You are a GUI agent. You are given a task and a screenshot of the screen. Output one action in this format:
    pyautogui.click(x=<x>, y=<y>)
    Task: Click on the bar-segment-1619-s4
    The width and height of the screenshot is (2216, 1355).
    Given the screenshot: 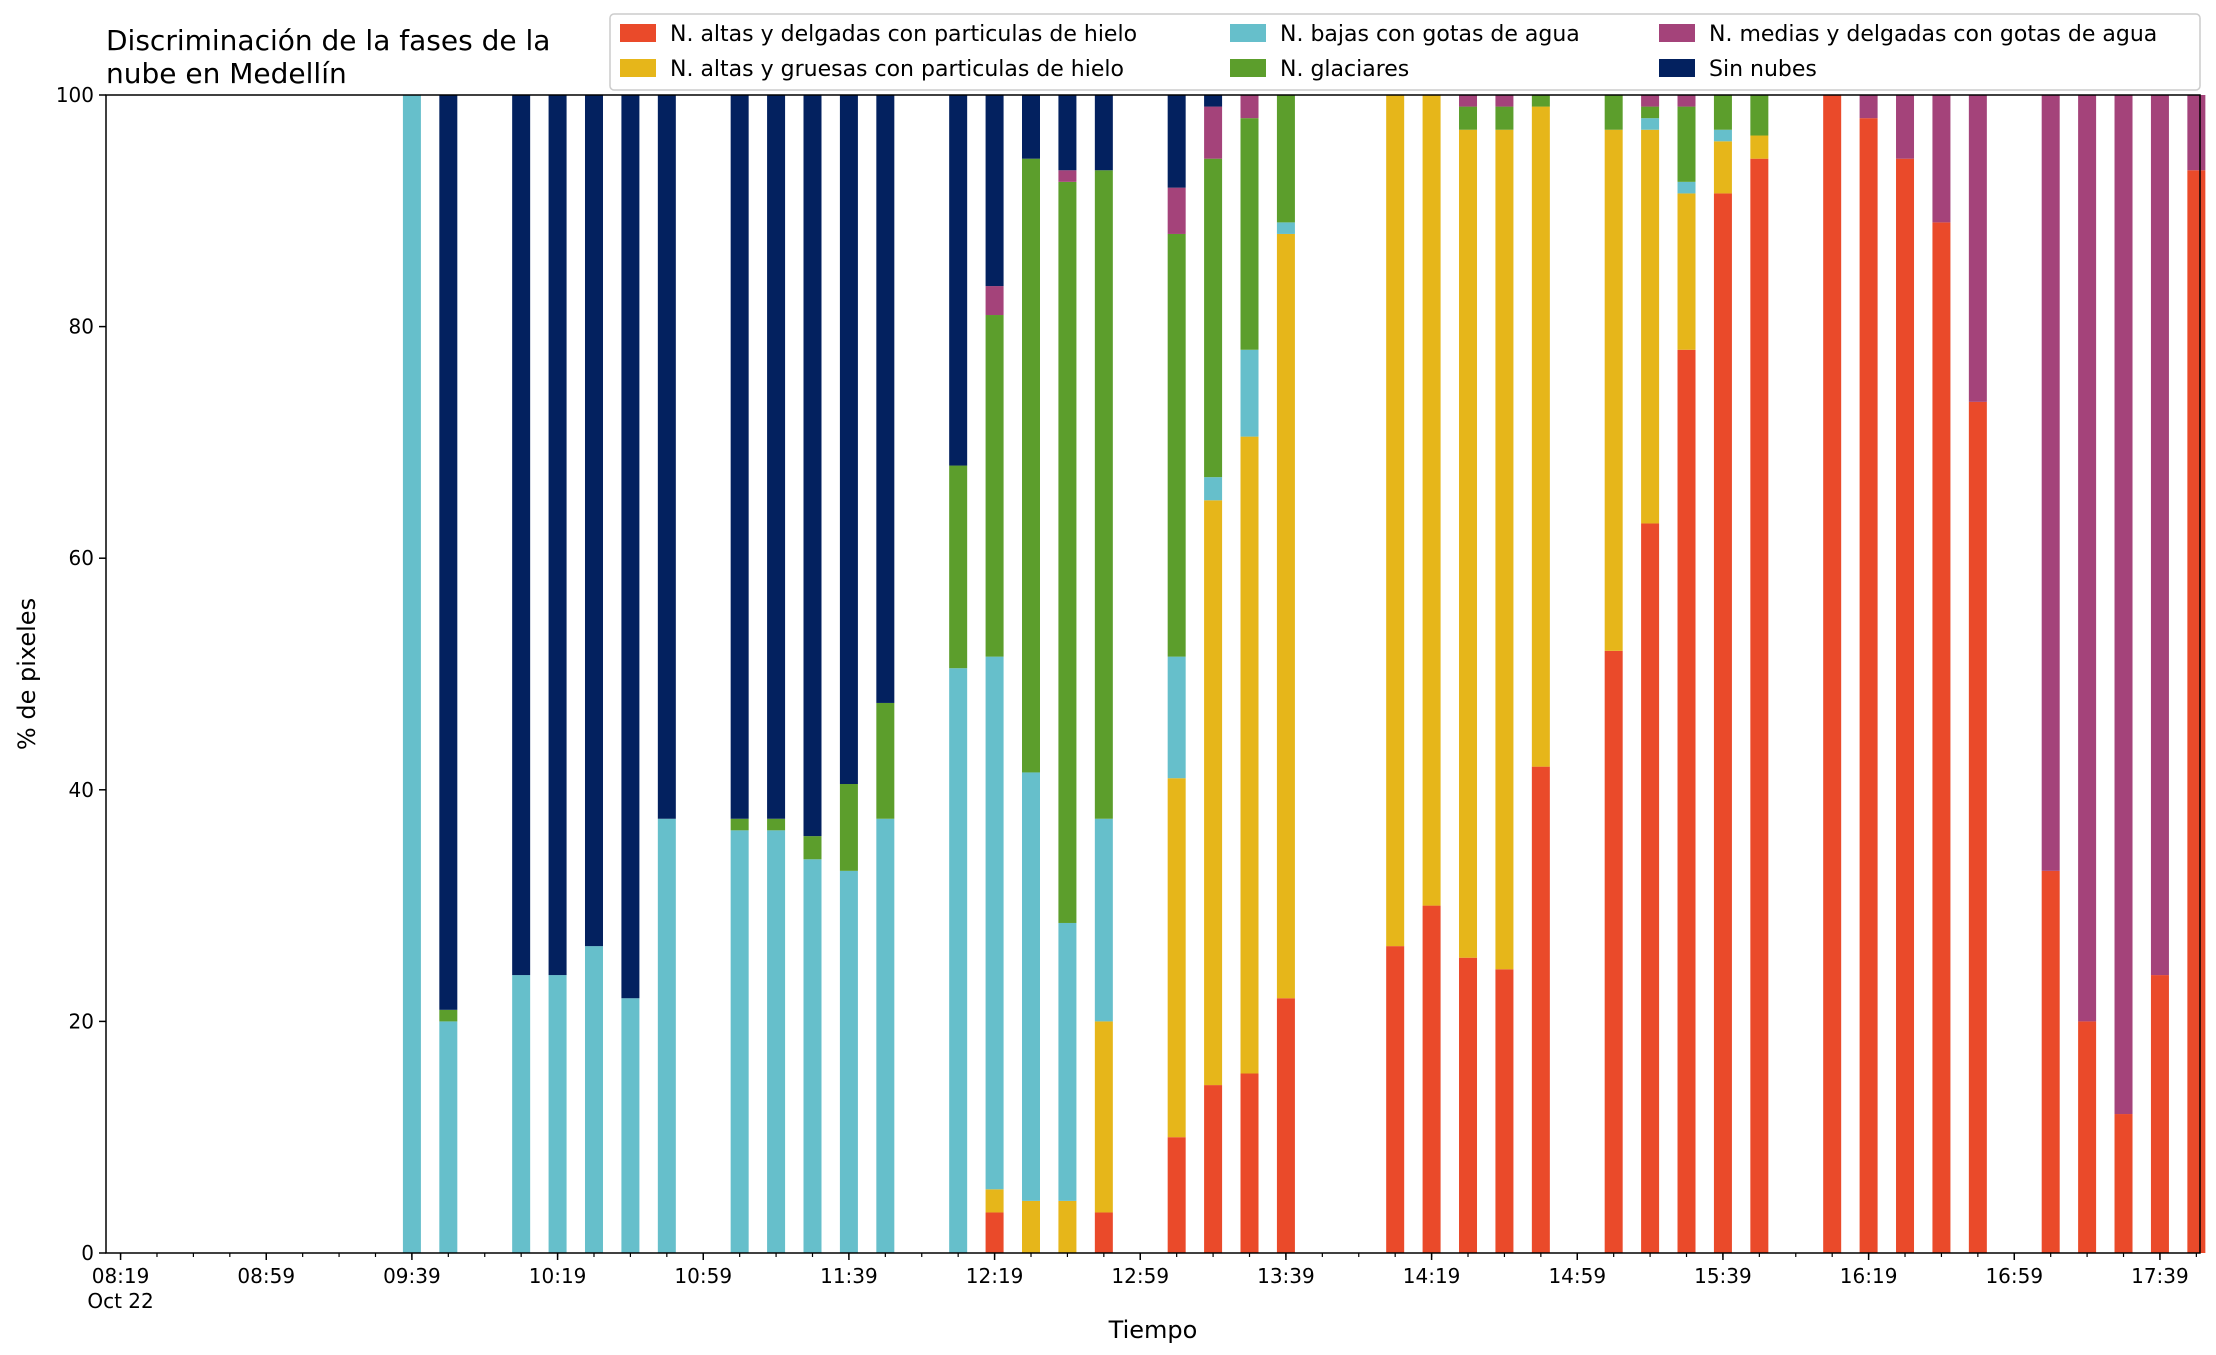 What is the action you would take?
    pyautogui.click(x=1868, y=107)
    